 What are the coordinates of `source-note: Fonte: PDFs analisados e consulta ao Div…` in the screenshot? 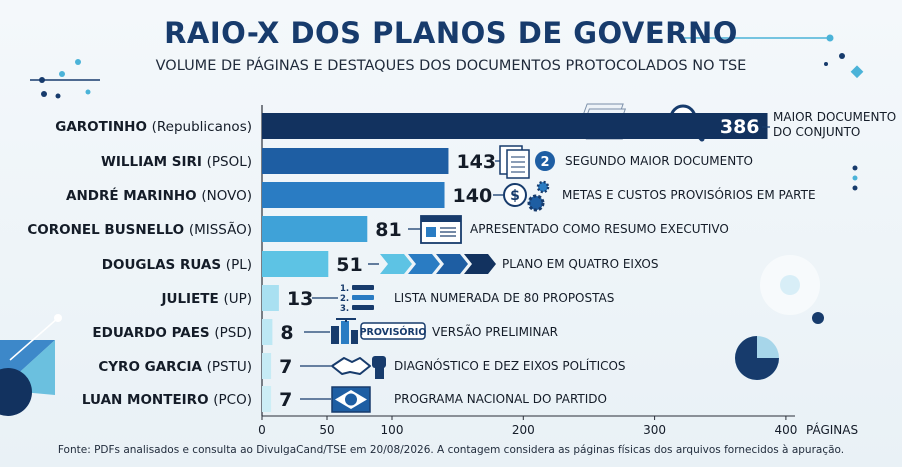 It's located at (451, 450).